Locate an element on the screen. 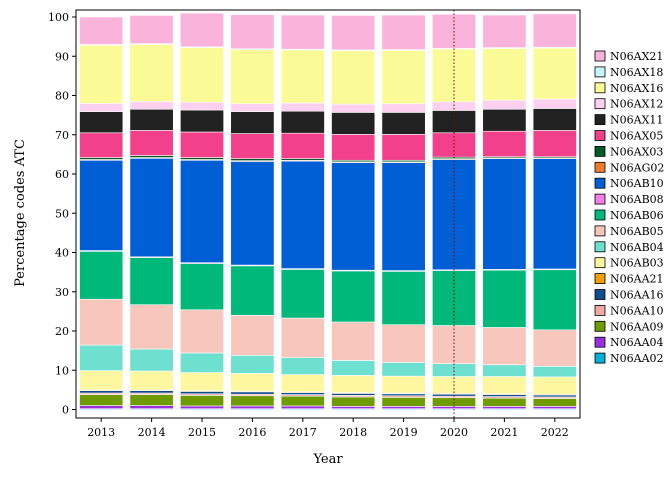  bar-segment-N06AA09-2022 is located at coordinates (554, 402).